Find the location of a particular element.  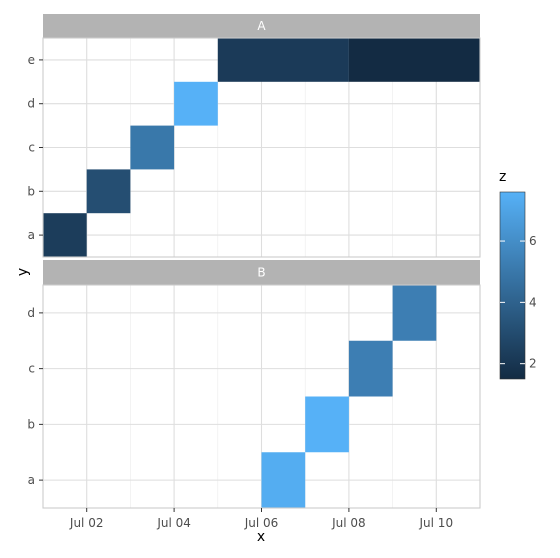

facet-strip-label: A is located at coordinates (261, 26).